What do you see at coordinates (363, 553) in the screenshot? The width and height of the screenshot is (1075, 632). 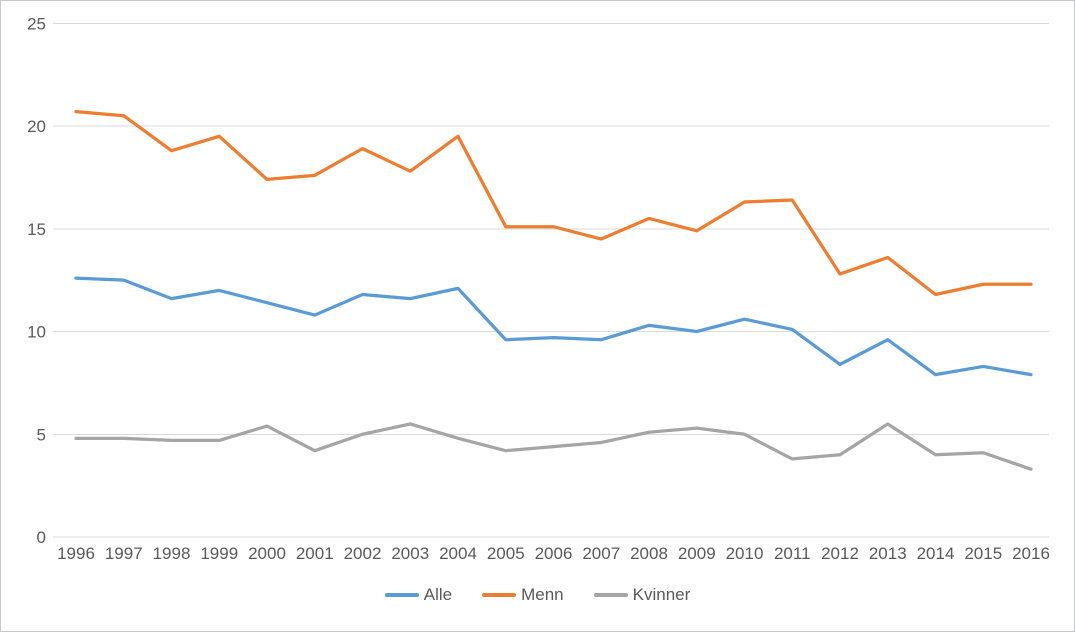 I see `x-axis-label-2002: 2002` at bounding box center [363, 553].